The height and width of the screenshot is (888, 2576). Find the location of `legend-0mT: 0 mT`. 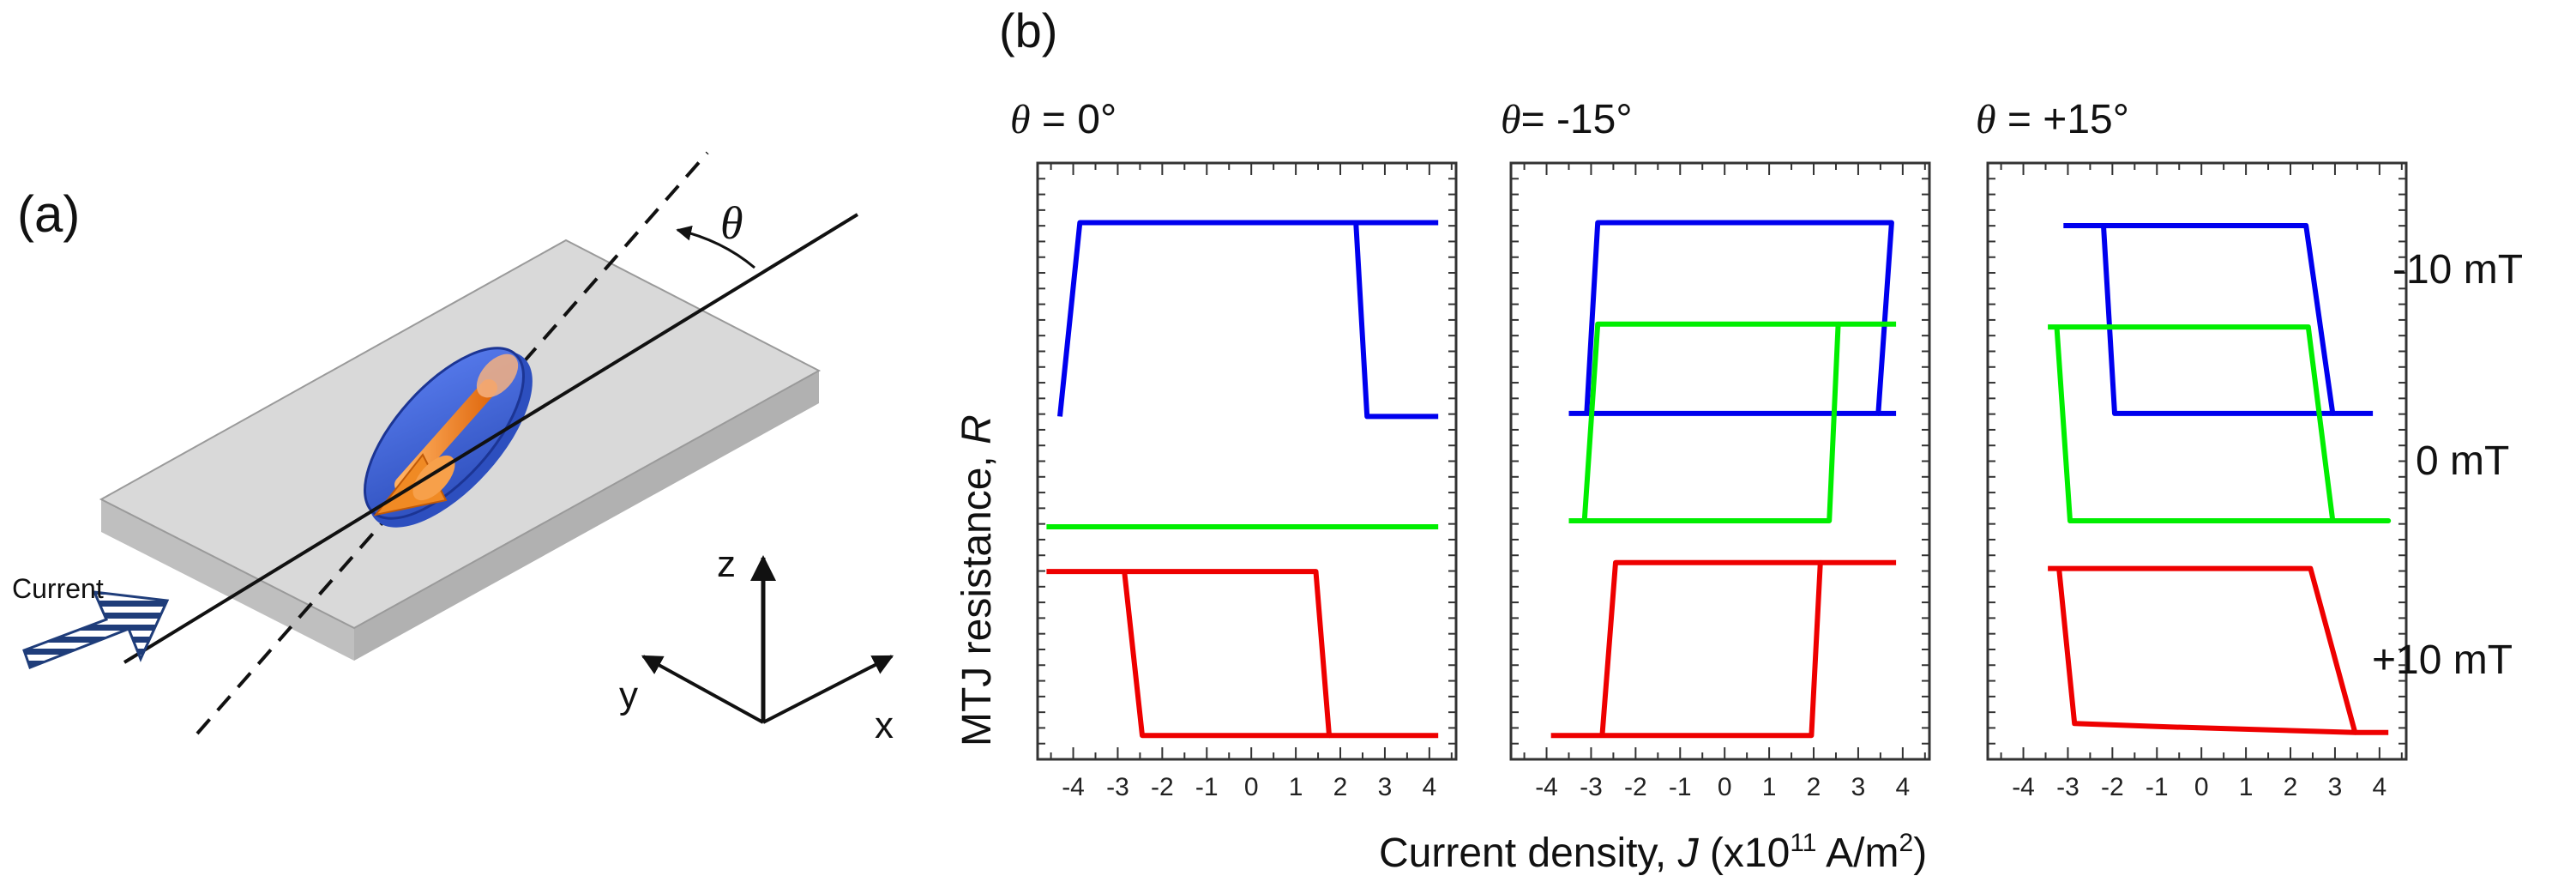

legend-0mT: 0 mT is located at coordinates (2462, 461).